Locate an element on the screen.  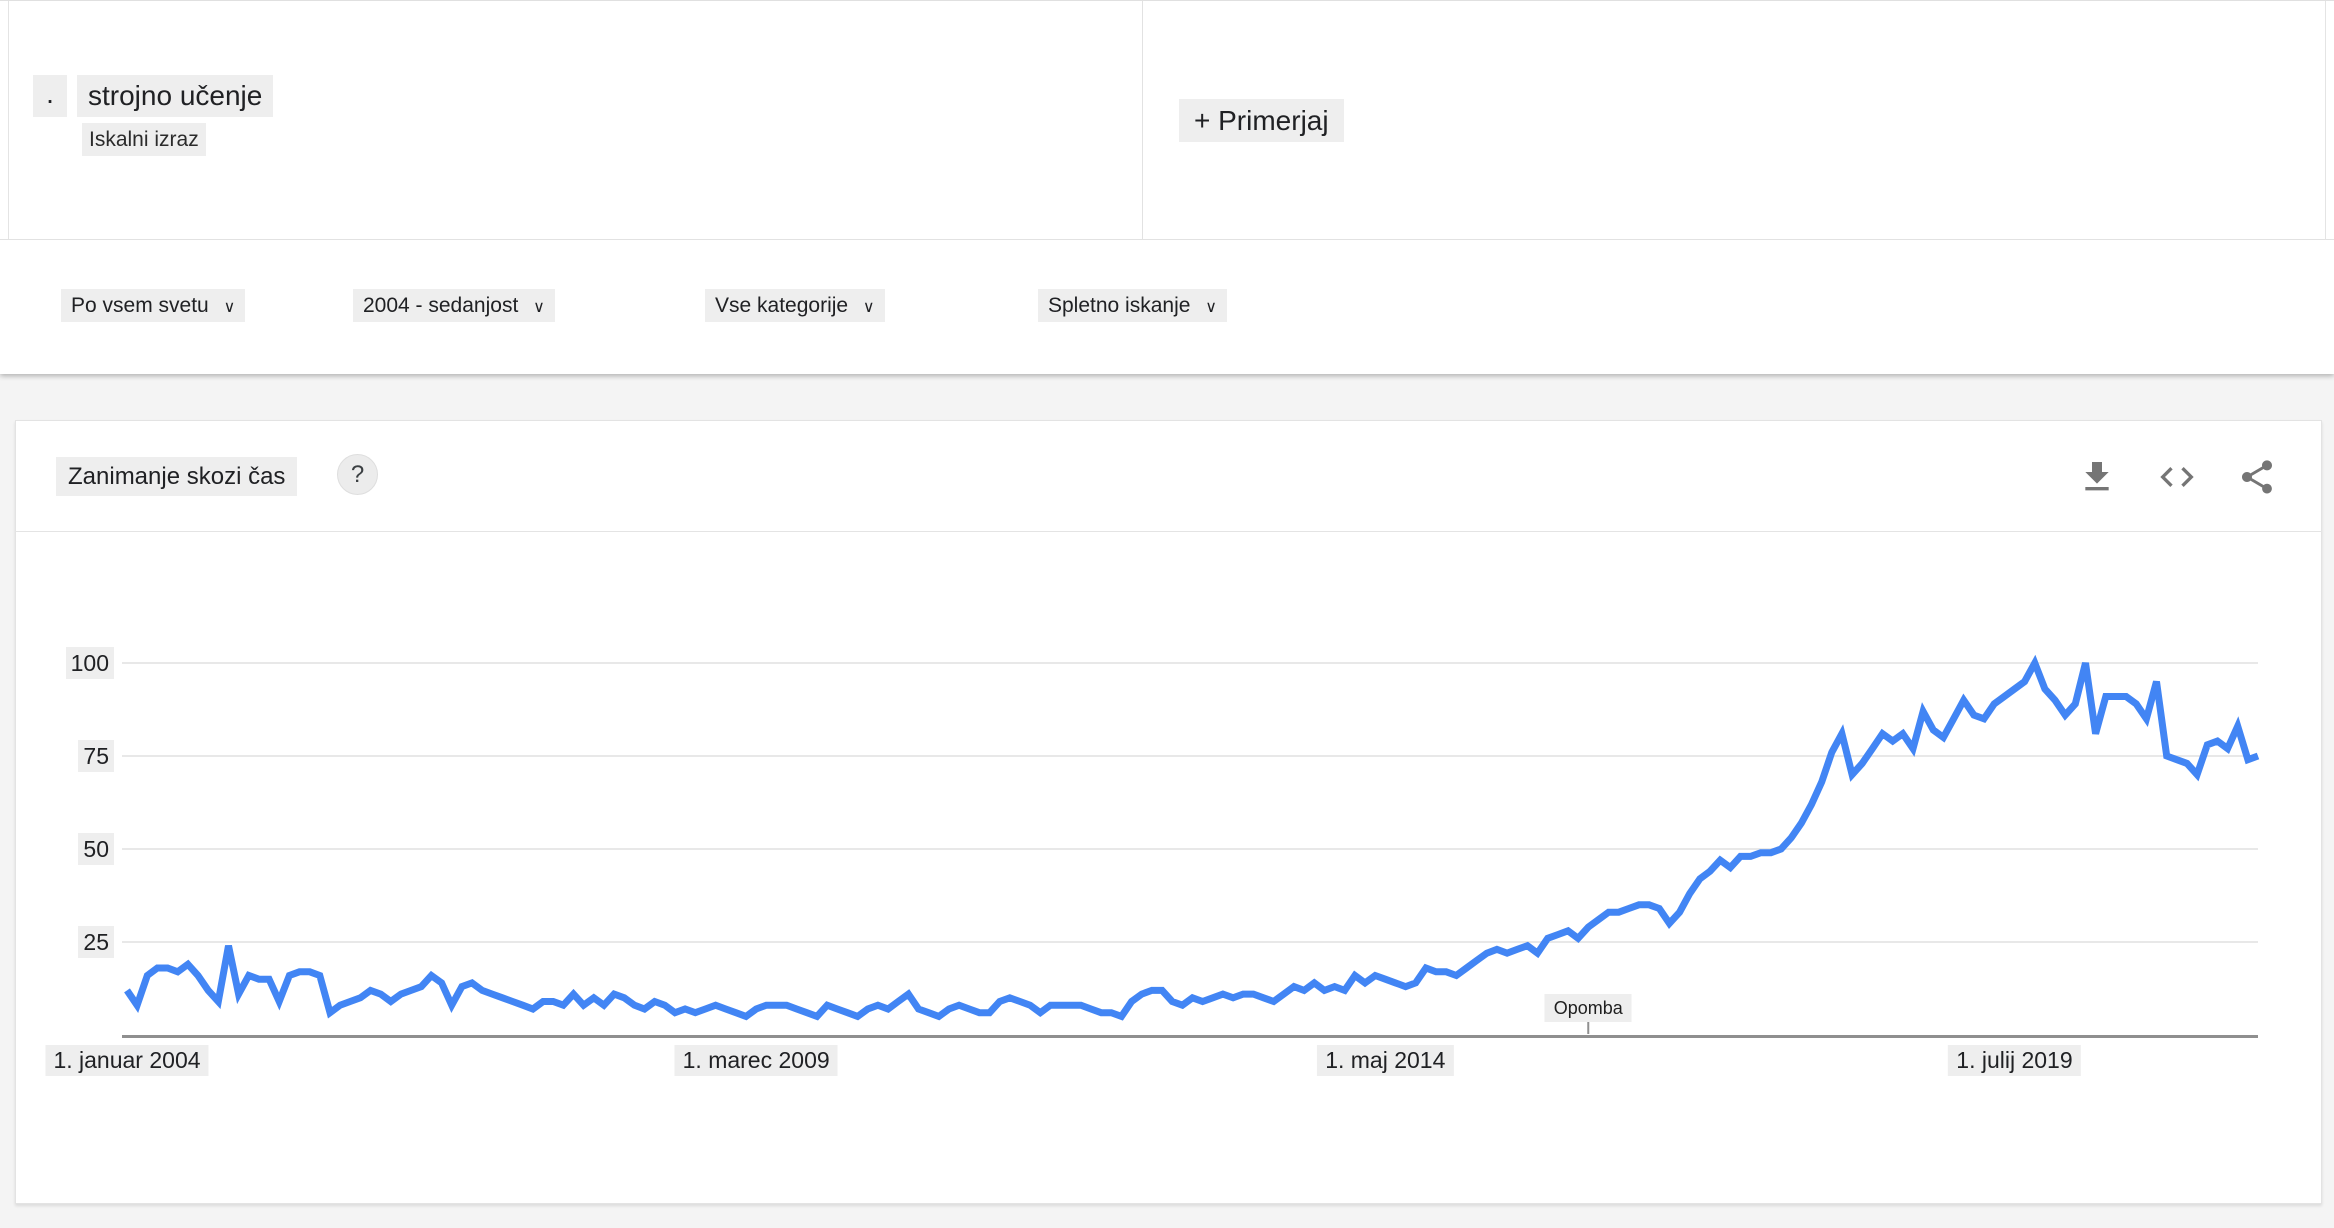
header-right-border is located at coordinates (2325, 120).